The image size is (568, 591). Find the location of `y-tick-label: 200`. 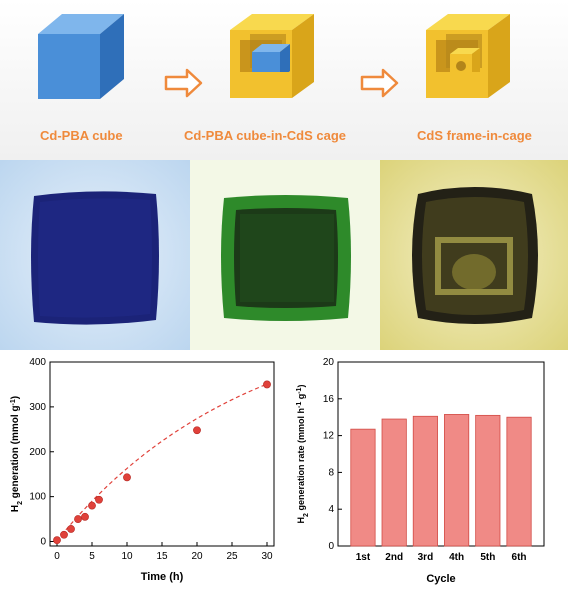

y-tick-label: 200 is located at coordinates (37, 452).